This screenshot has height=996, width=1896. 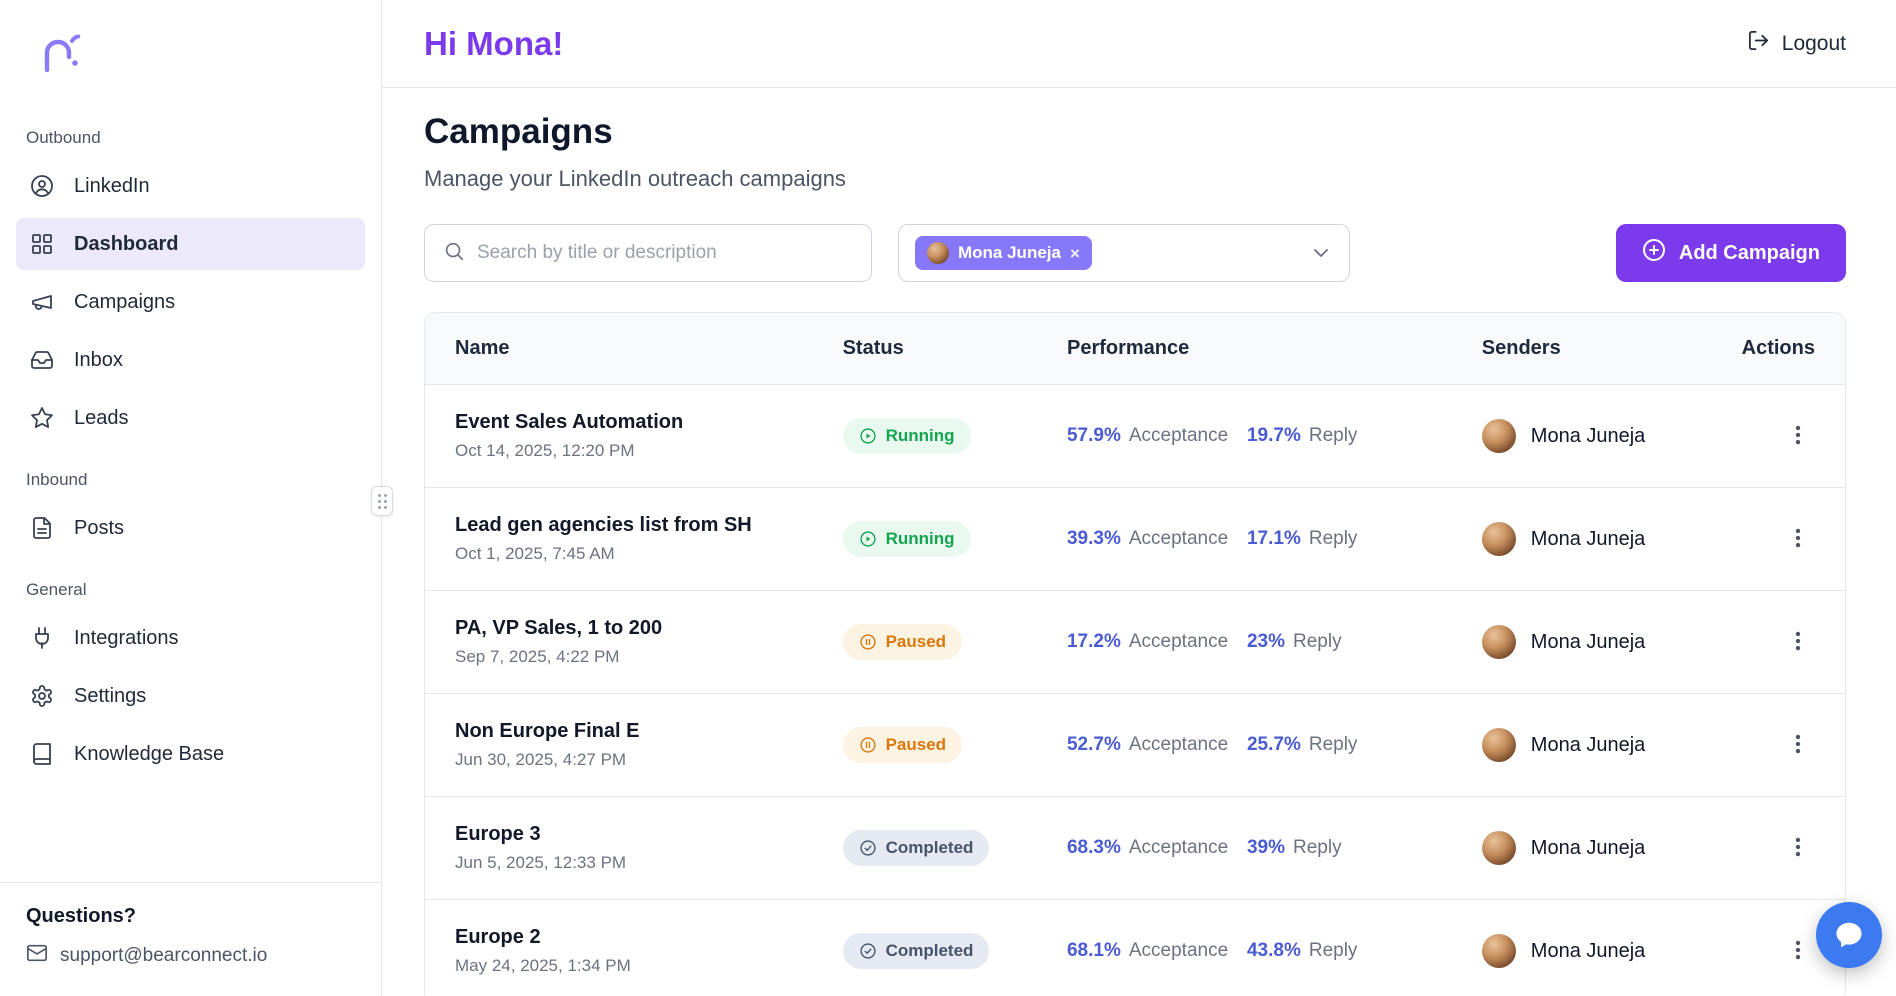 What do you see at coordinates (603, 525) in the screenshot?
I see `campaign-name: Lead gen agencies list from SH` at bounding box center [603, 525].